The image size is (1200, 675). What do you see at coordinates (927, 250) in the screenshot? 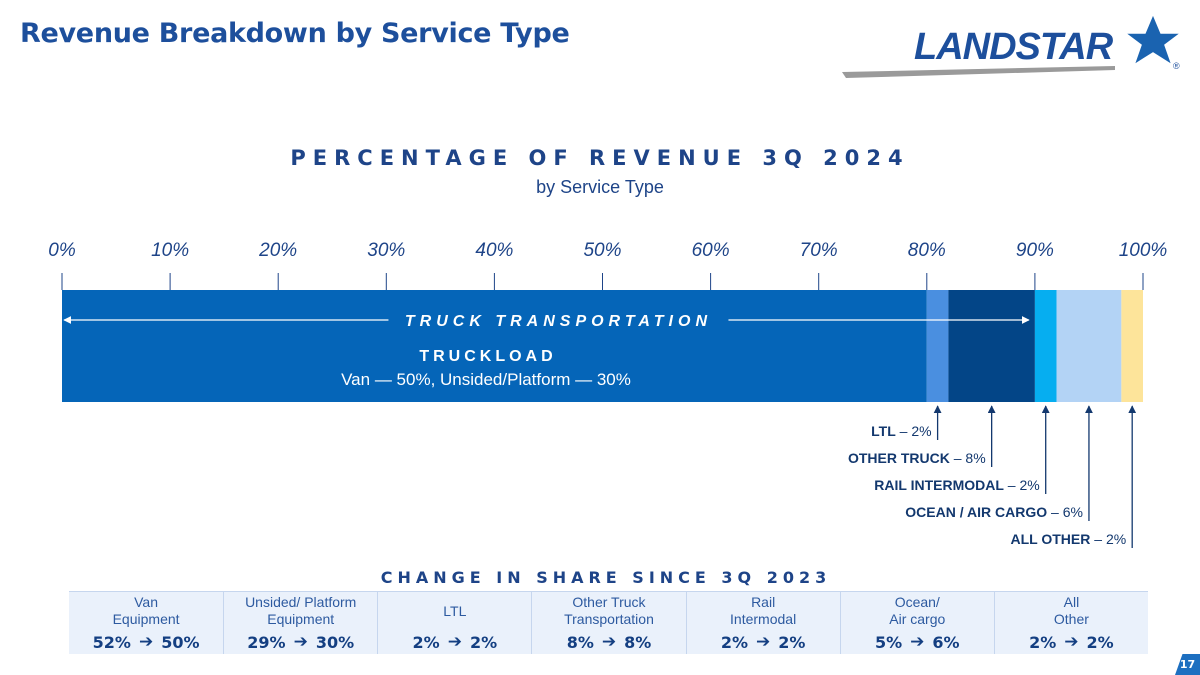
I see `tick-label: 80%` at bounding box center [927, 250].